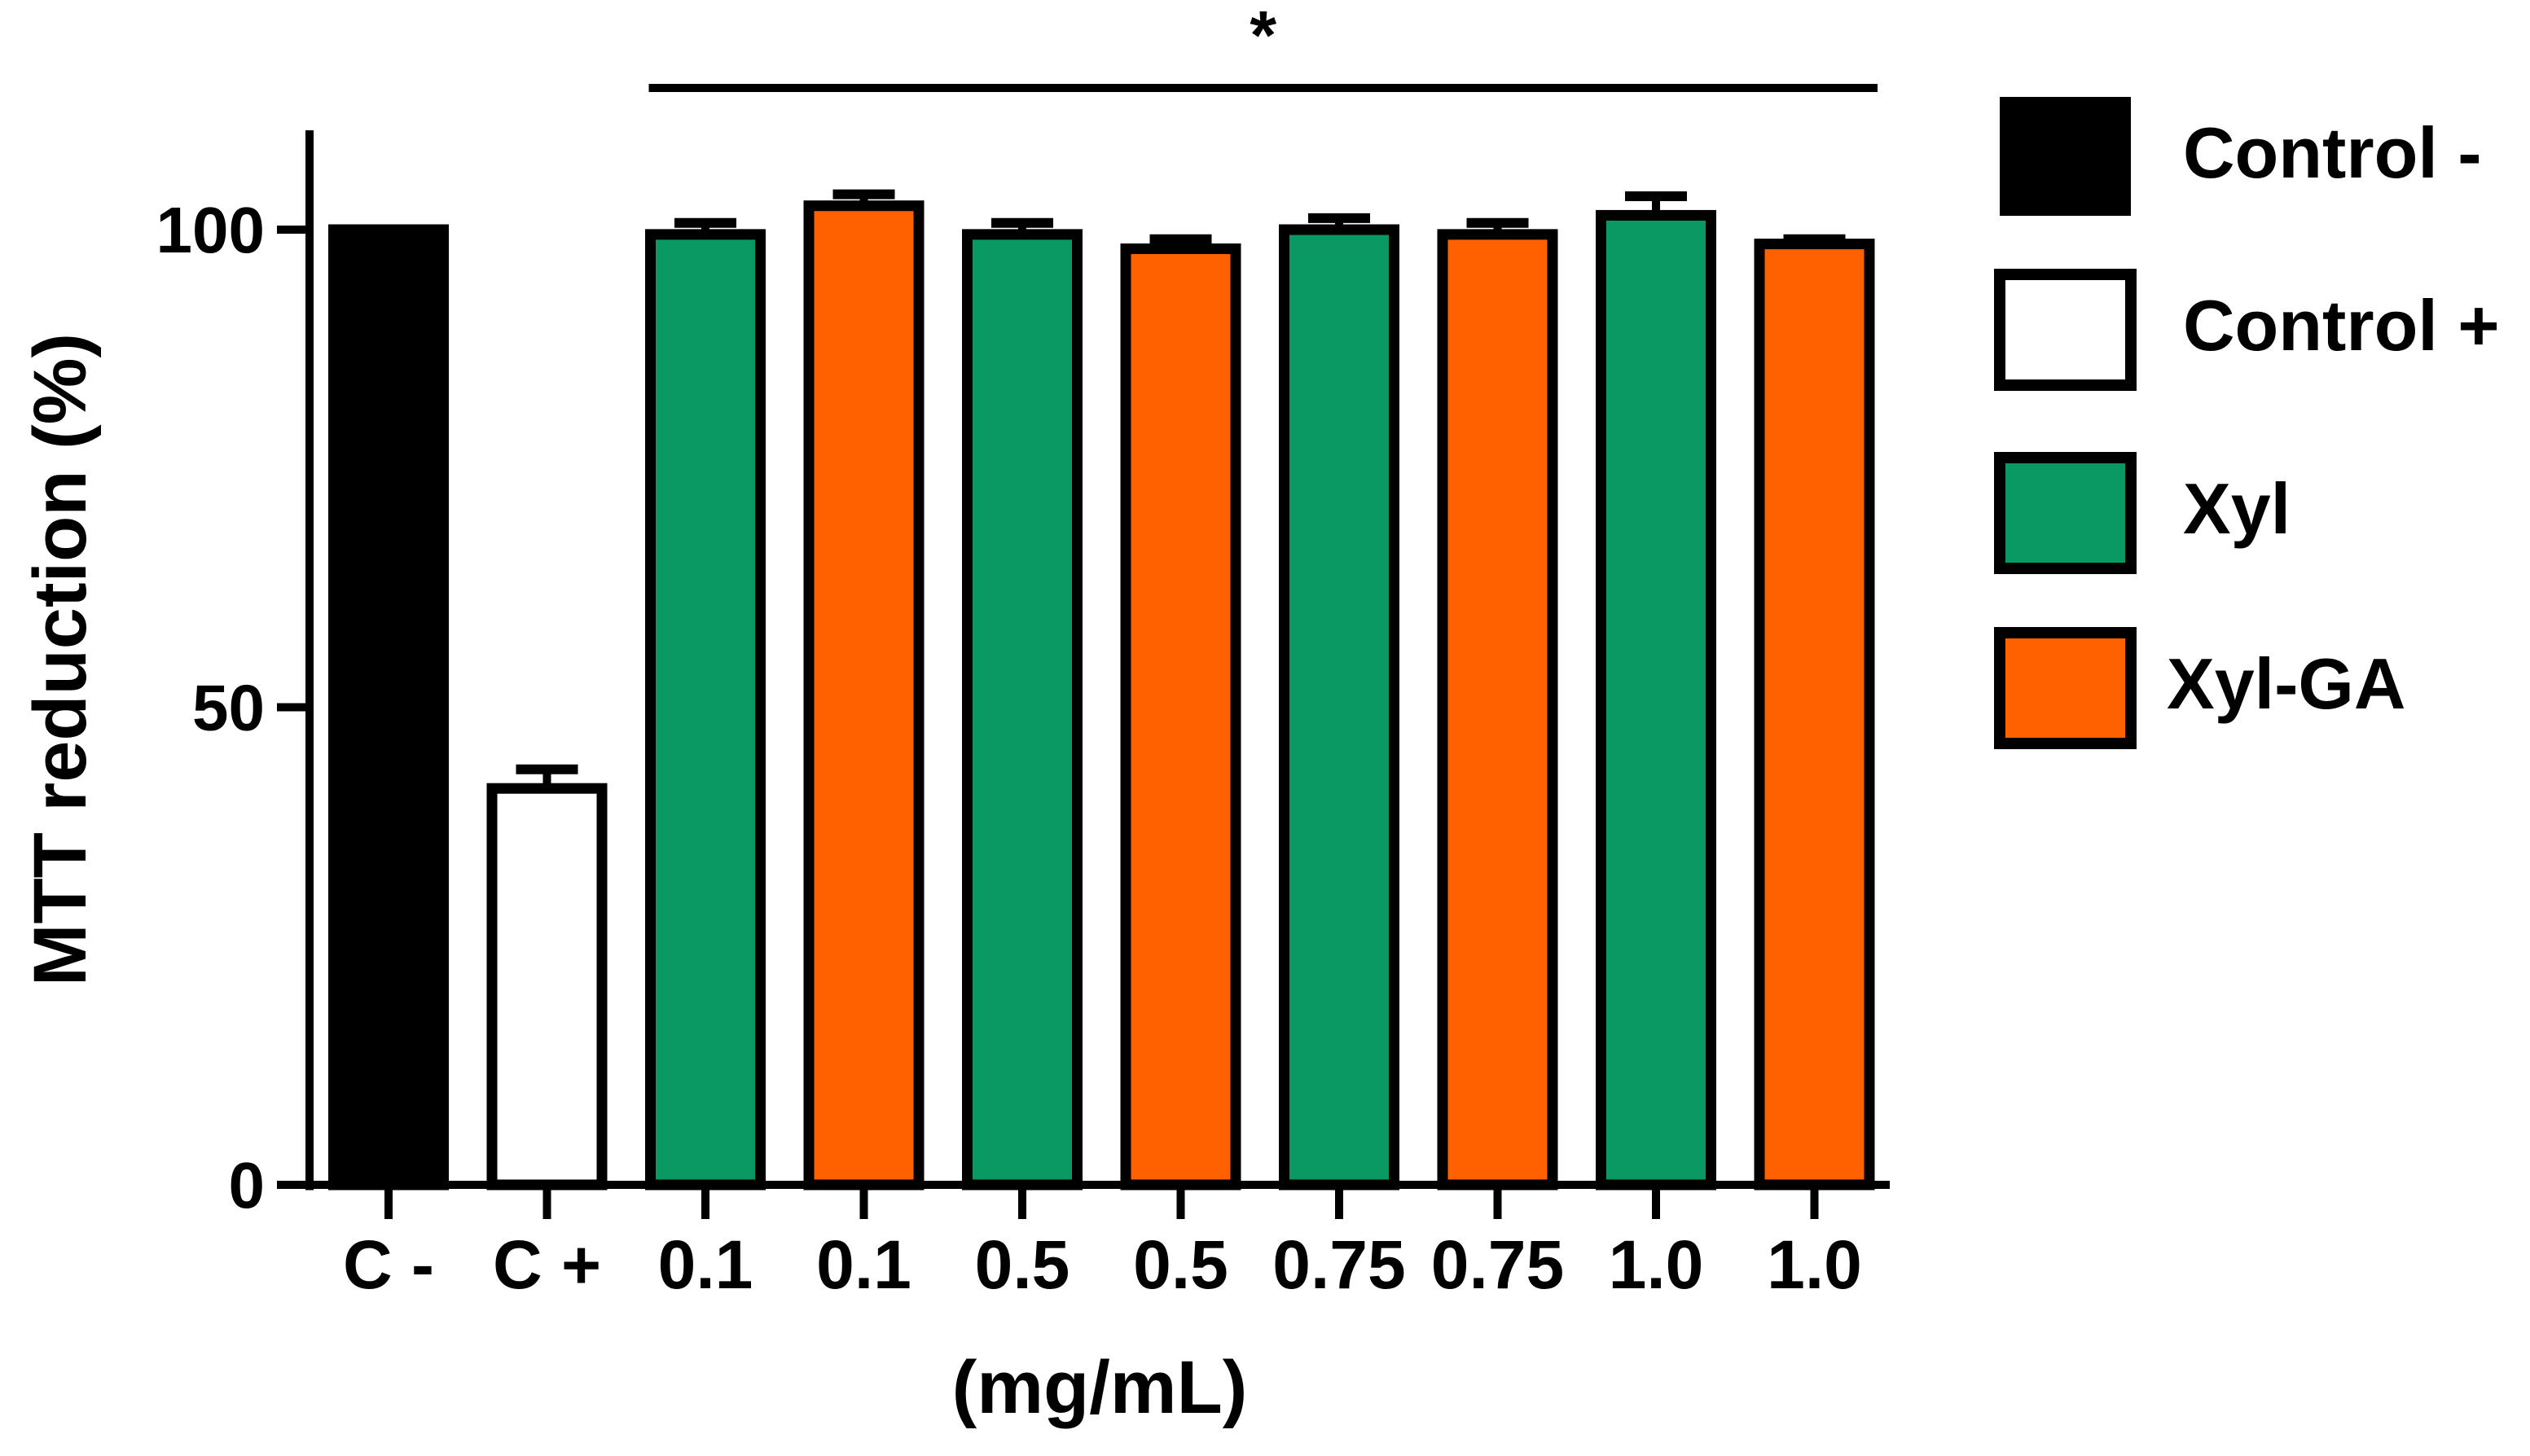  I want to click on y-tick-label-0: 0, so click(247, 1185).